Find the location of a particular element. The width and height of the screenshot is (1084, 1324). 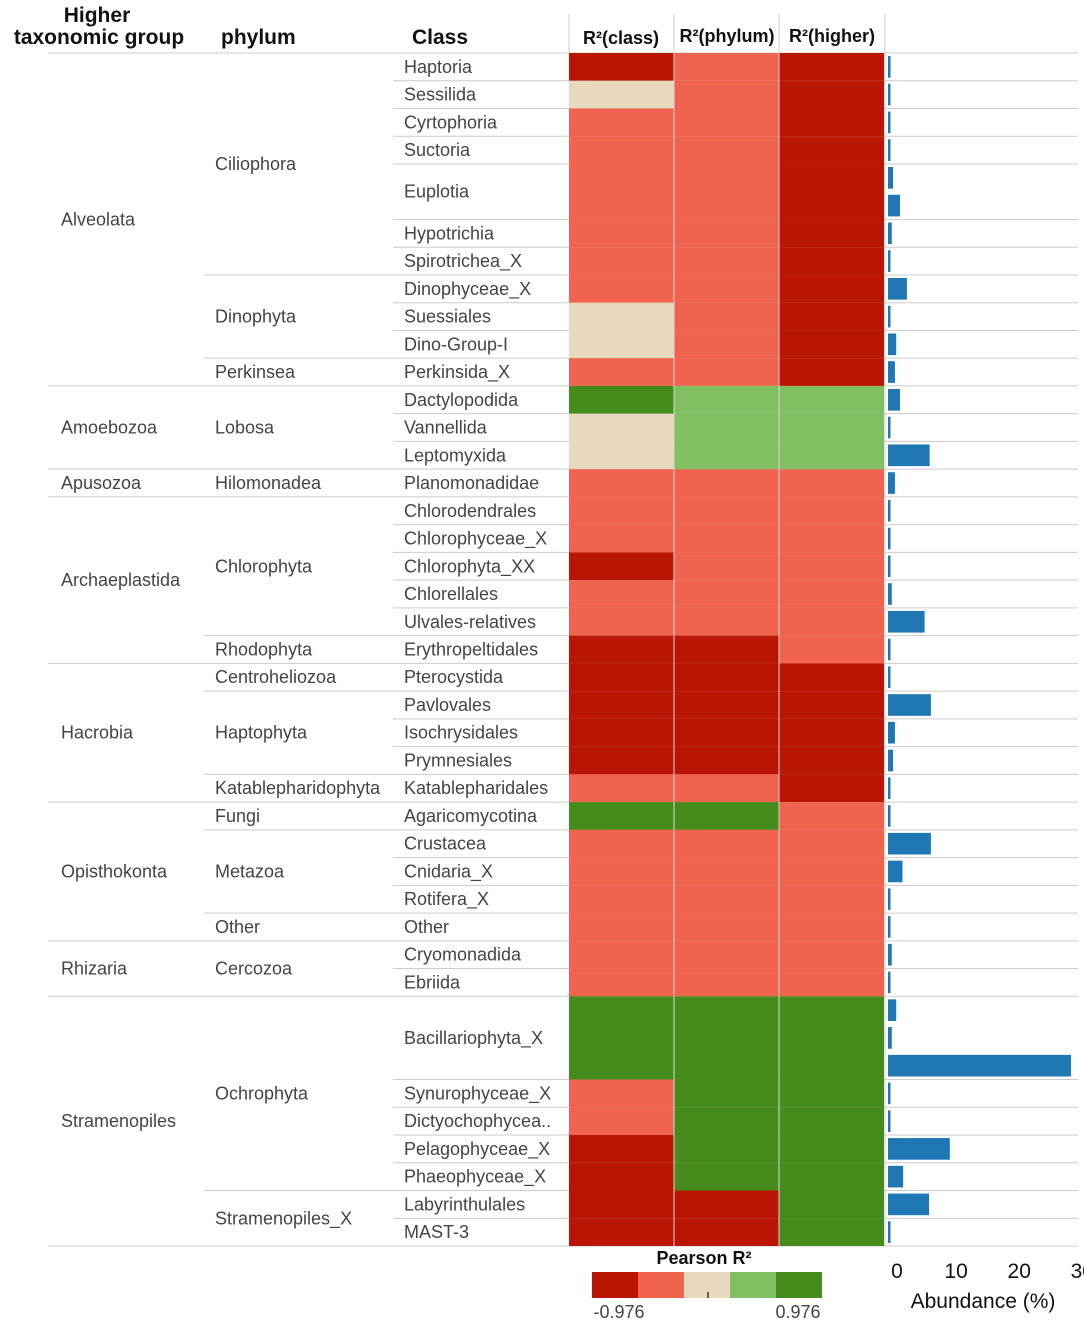

class-label-5: Hypotrichia is located at coordinates (449, 233).